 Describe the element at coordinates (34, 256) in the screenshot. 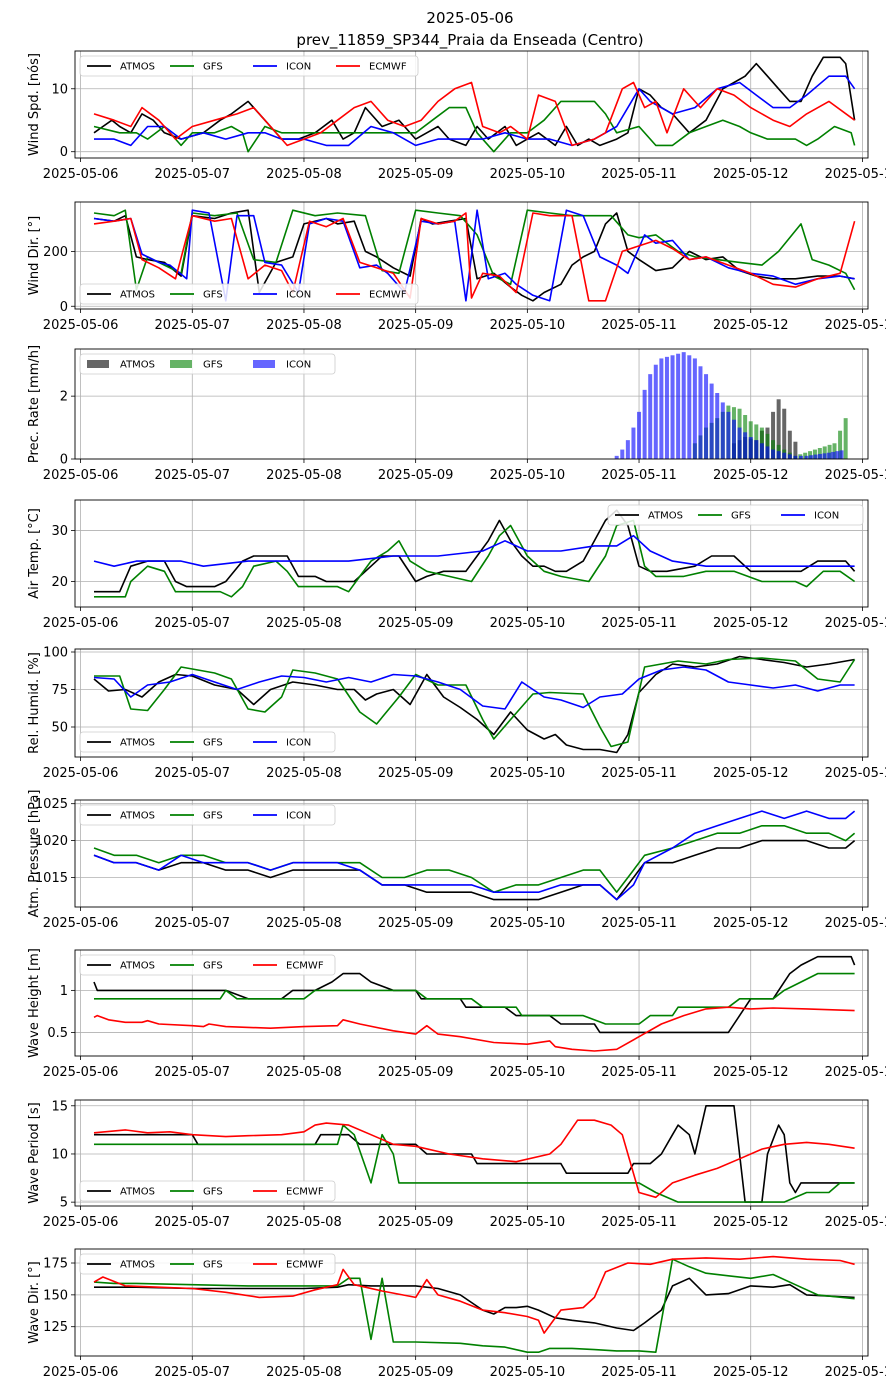

I see `y-axis-label: Wind Dir. [°]` at that location.